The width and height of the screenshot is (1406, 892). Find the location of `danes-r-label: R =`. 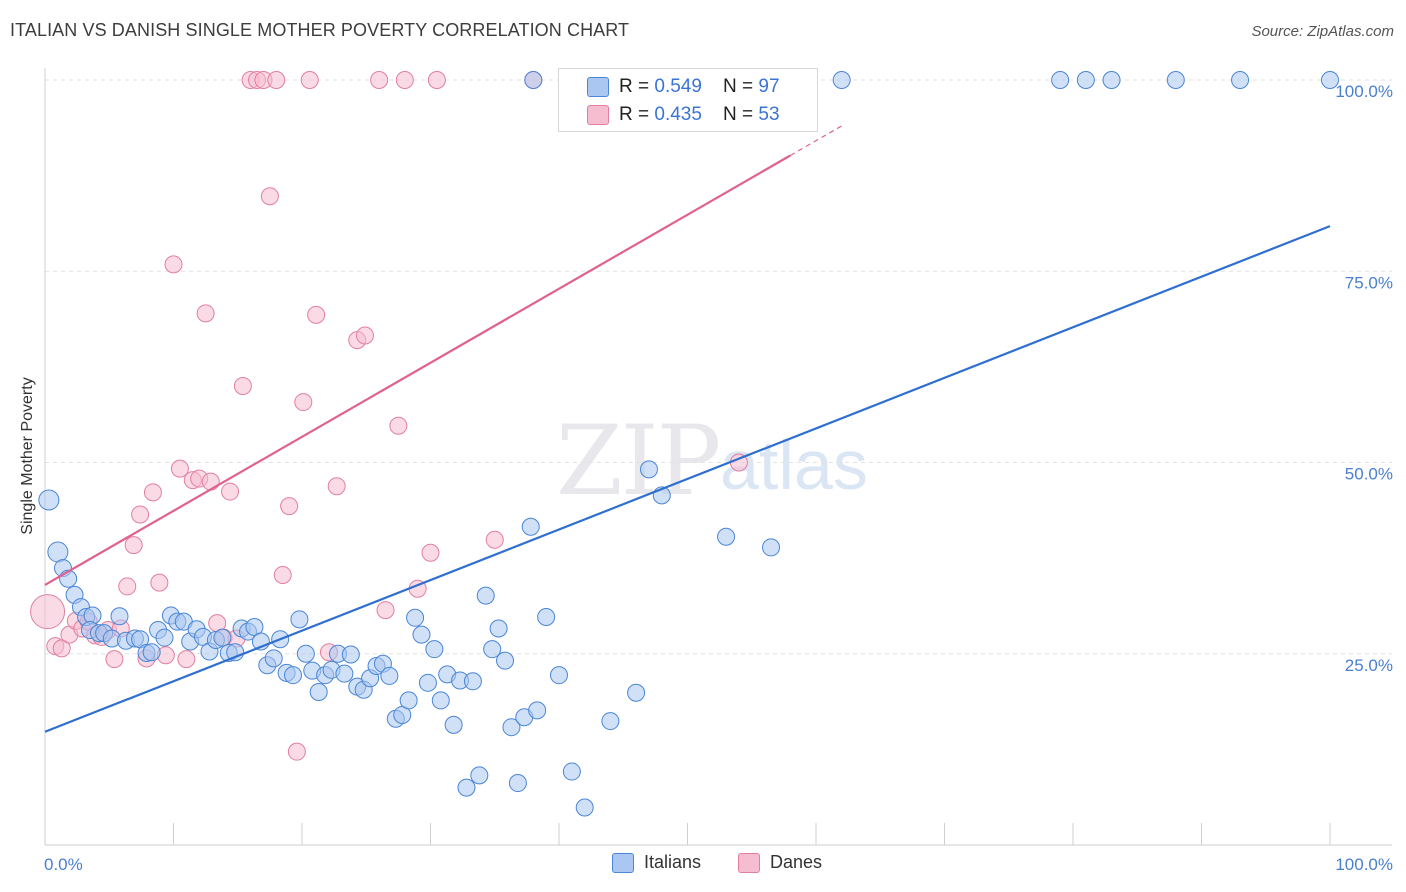

danes-r-label: R = is located at coordinates (637, 114).